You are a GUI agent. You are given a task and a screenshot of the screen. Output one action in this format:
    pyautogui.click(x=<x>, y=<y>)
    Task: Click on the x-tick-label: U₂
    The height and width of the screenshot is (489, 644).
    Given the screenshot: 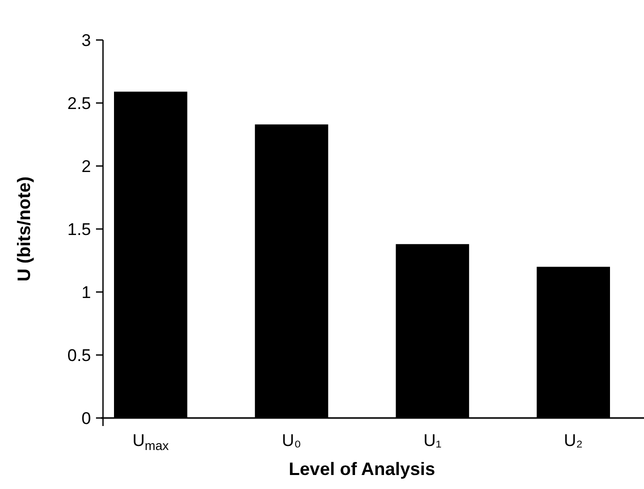 What is the action you would take?
    pyautogui.click(x=573, y=440)
    